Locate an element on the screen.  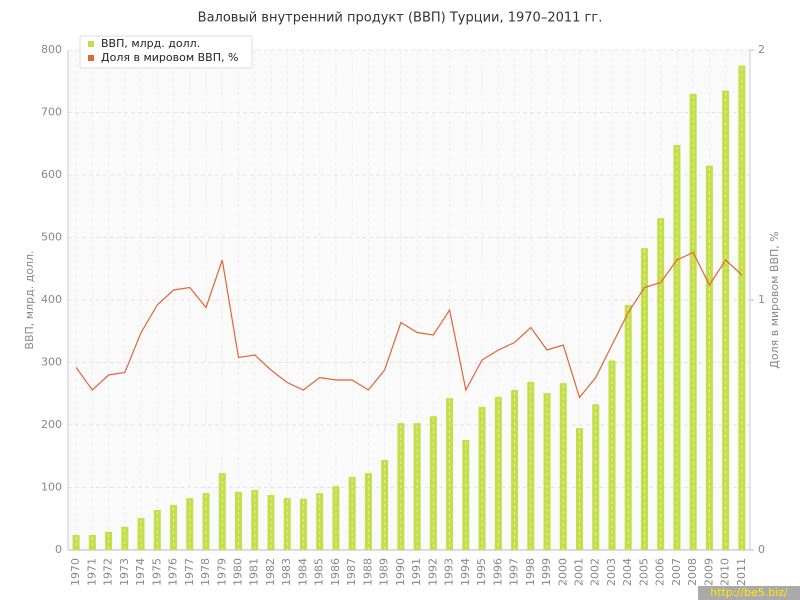
x-tick-label: 1998 is located at coordinates (530, 572).